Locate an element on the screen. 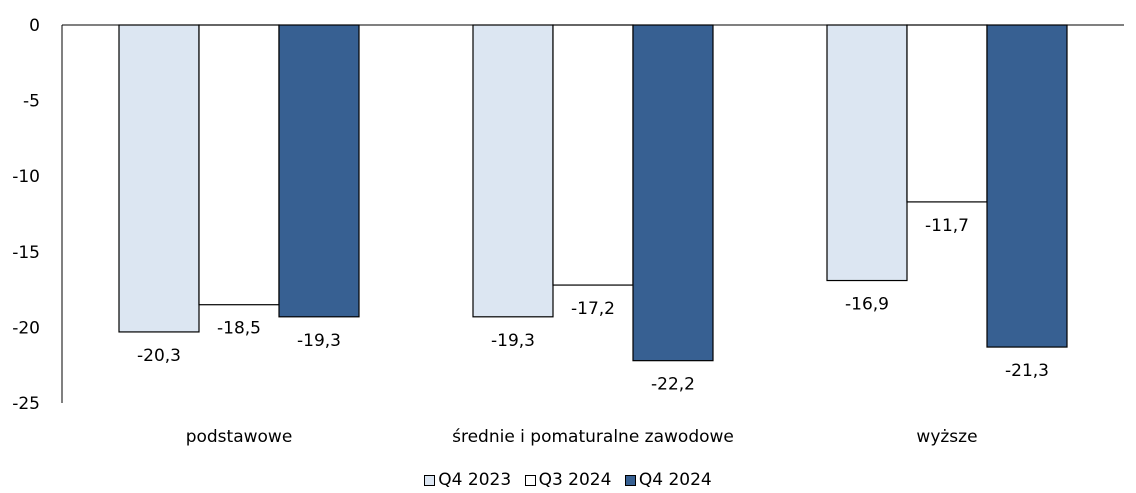 This screenshot has height=493, width=1136. legend-item-q4-2024: Q4 2024 is located at coordinates (668, 480).